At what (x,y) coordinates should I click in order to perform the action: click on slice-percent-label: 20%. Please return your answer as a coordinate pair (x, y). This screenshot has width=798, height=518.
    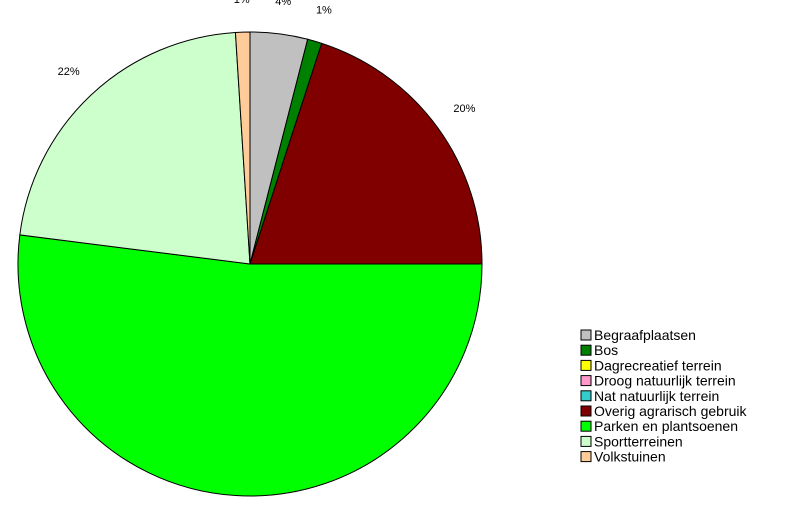
    Looking at the image, I should click on (464, 109).